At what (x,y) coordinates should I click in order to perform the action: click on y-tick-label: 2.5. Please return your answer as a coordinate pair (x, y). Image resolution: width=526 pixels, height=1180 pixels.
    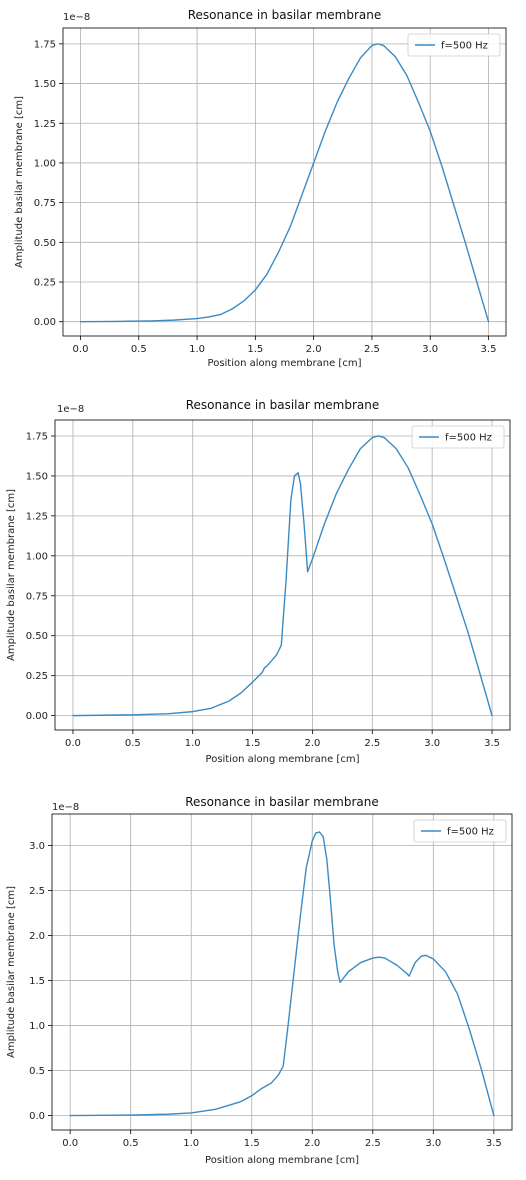
    Looking at the image, I should click on (37, 891).